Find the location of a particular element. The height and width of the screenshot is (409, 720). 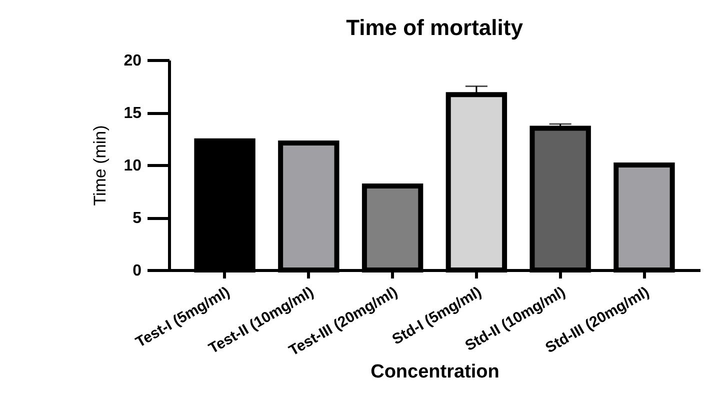

y-tick-label: 5 is located at coordinates (137, 218).